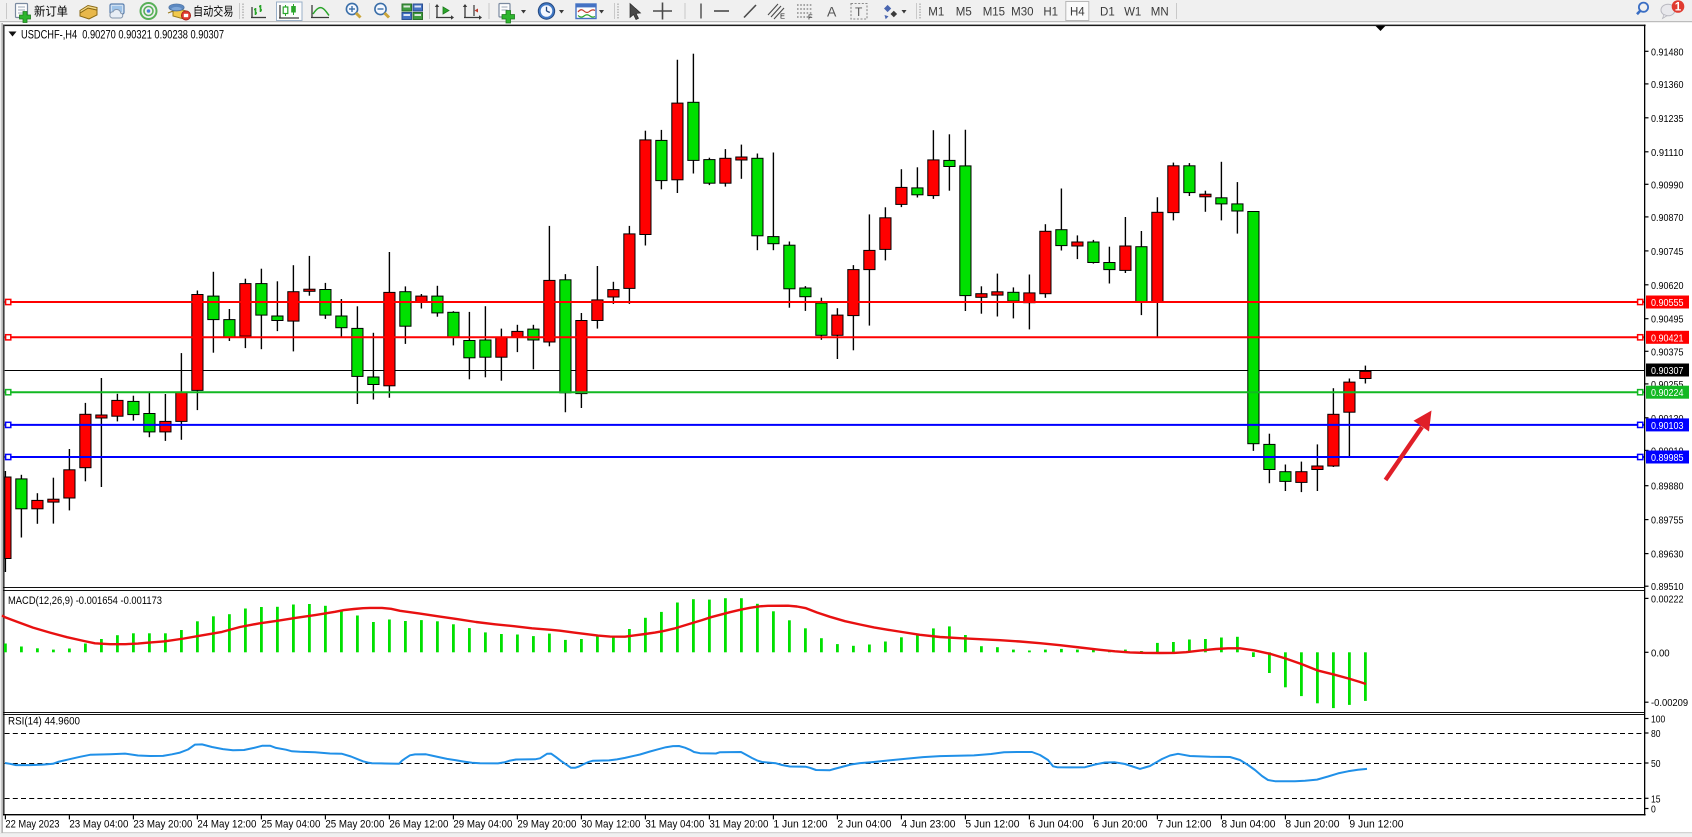 Image resolution: width=1692 pixels, height=837 pixels. Describe the element at coordinates (1667, 218) in the screenshot. I see `svg-text: 0.90870` at that location.